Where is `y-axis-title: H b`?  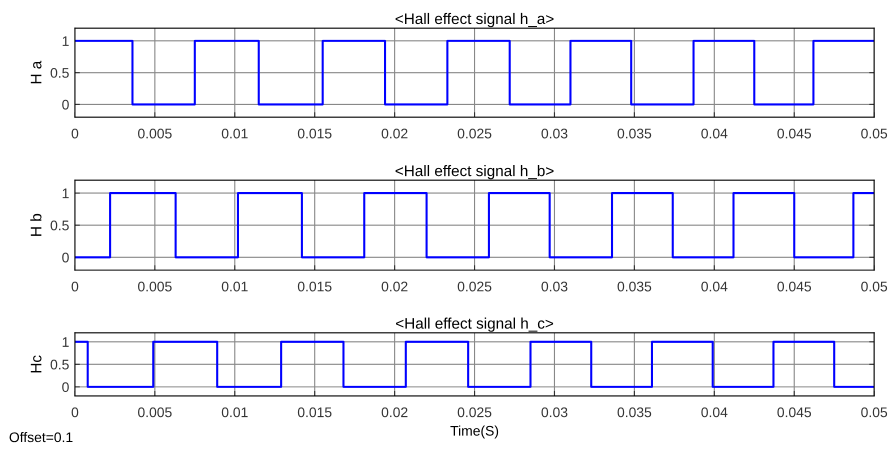
y-axis-title: H b is located at coordinates (36, 225).